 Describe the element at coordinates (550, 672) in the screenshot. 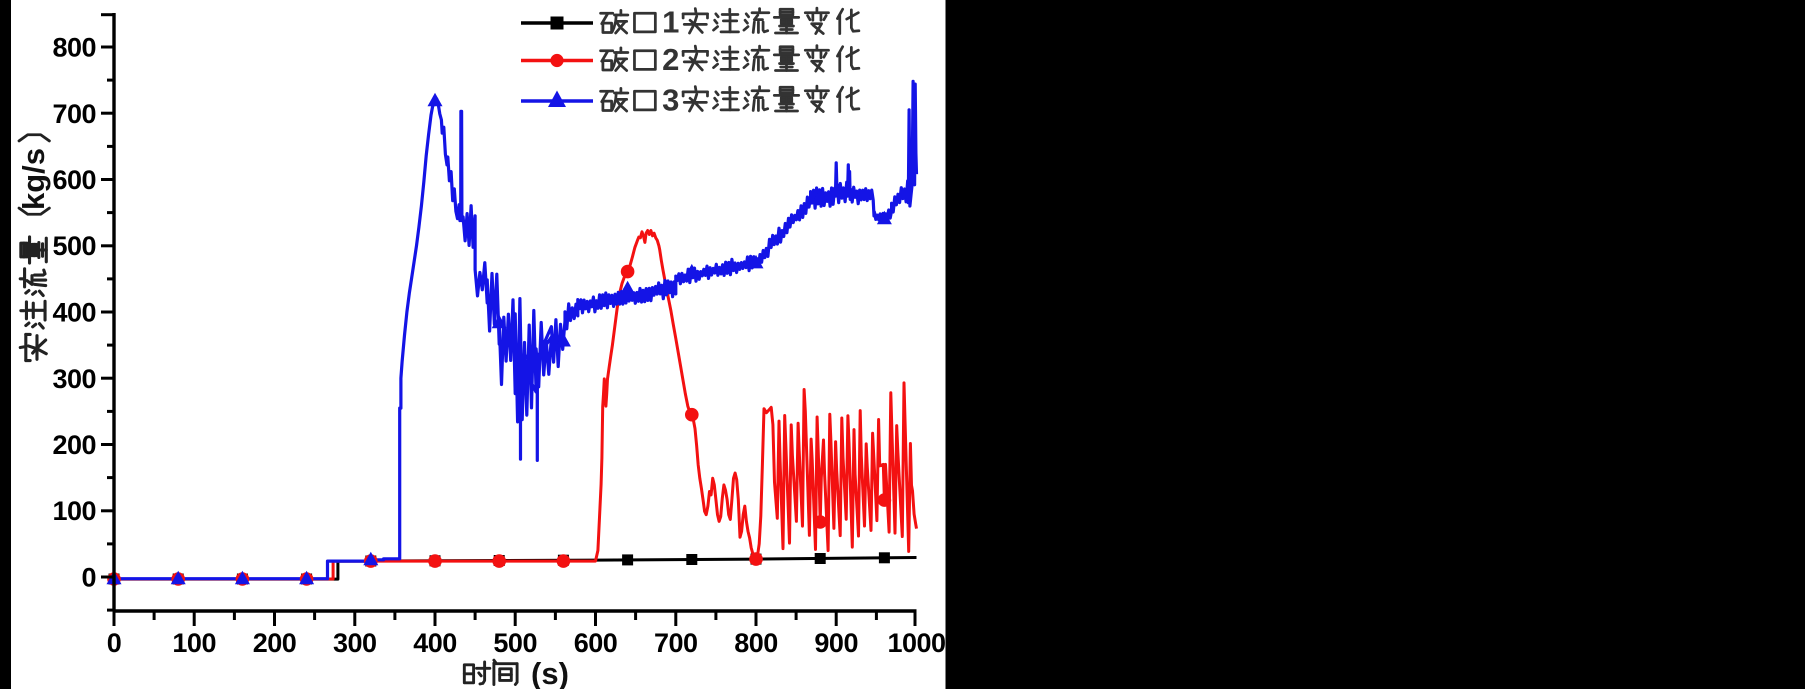

I see `svg-text: (s)` at that location.